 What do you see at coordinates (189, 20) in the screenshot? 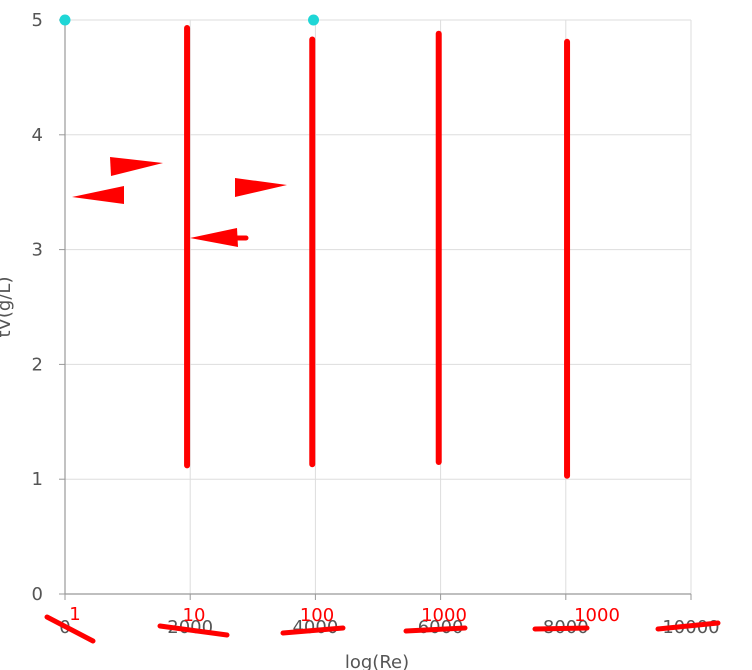
I see `points` at bounding box center [189, 20].